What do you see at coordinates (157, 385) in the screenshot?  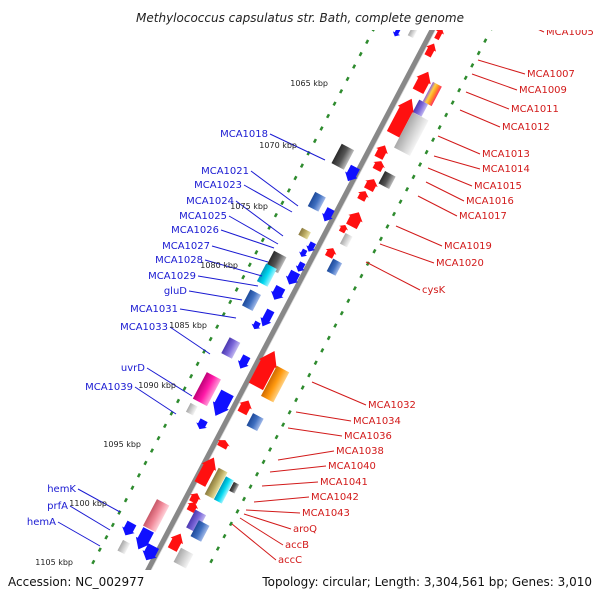 I see `kbp-tick-label: 1090 kbp` at bounding box center [157, 385].